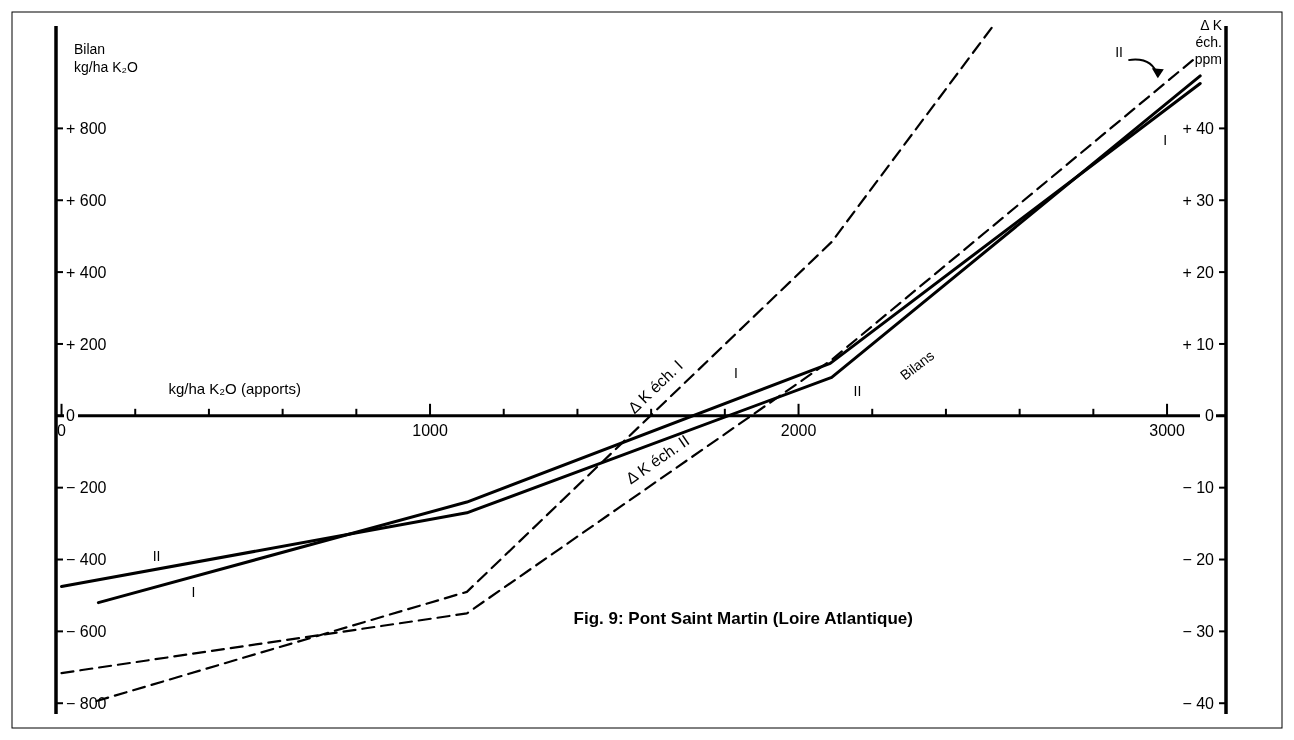  What do you see at coordinates (798, 430) in the screenshot?
I see `x-tick-label: 2000` at bounding box center [798, 430].